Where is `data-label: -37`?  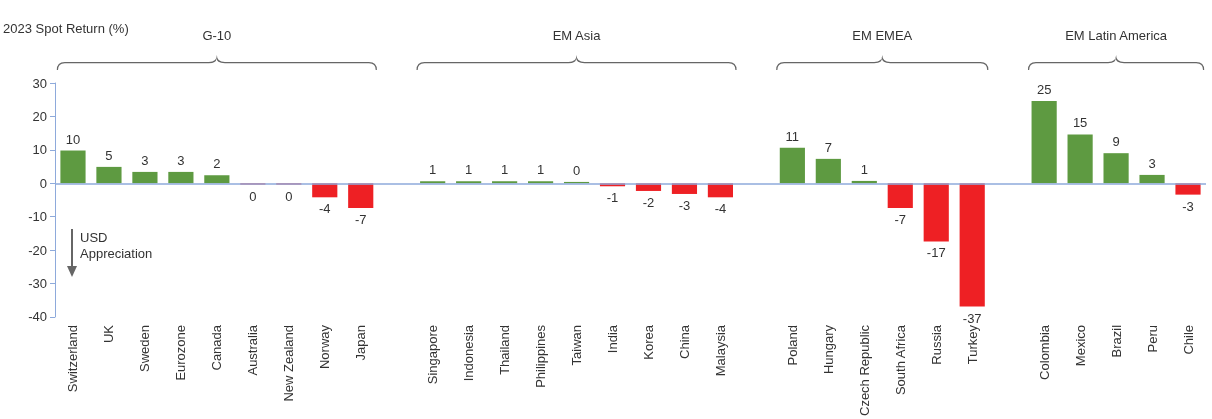
data-label: -37 is located at coordinates (972, 318).